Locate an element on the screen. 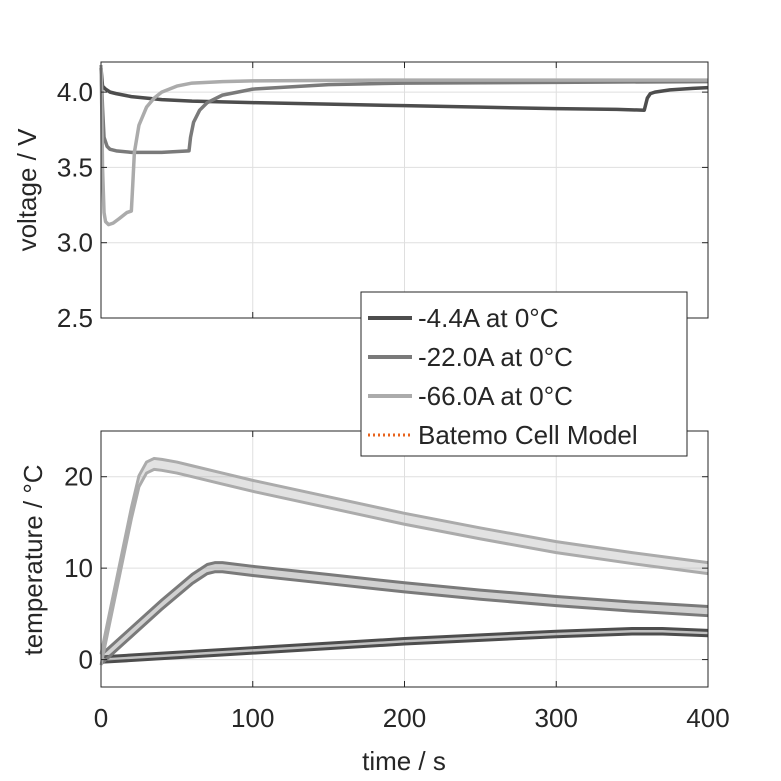  voltage-ytick-label: 3.5 is located at coordinates (75, 167).